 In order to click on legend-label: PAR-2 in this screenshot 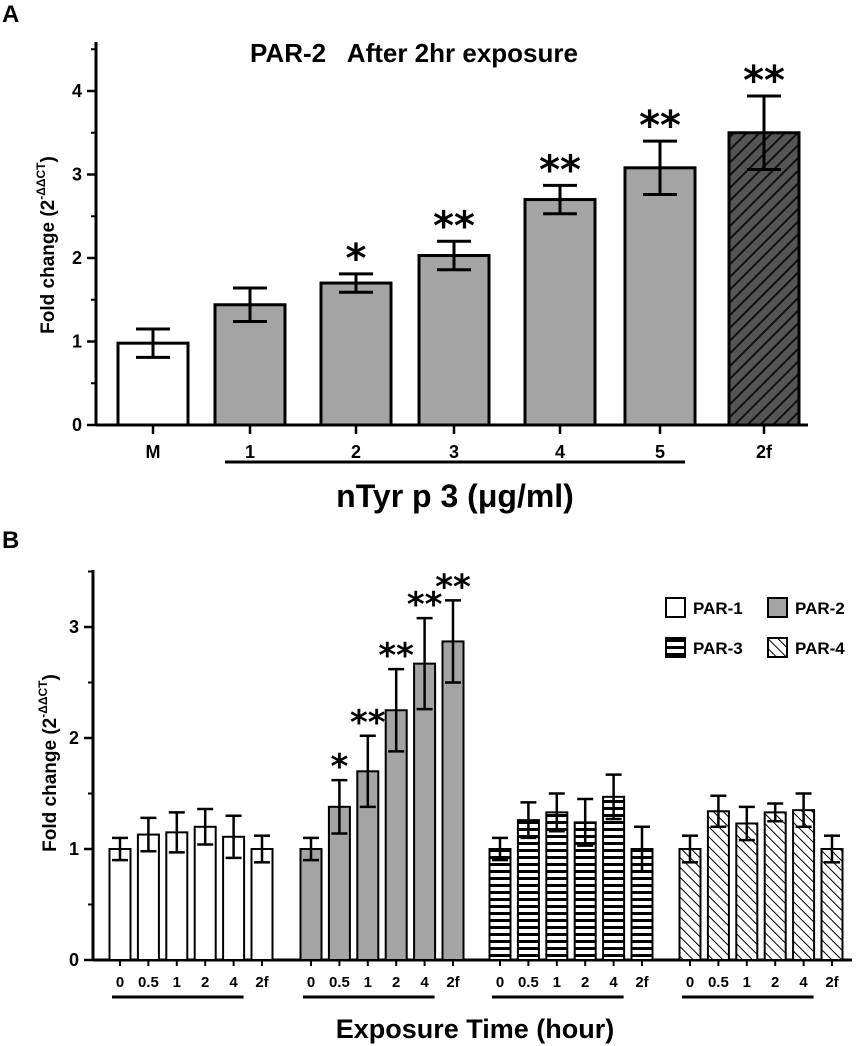, I will do `click(820, 608)`.